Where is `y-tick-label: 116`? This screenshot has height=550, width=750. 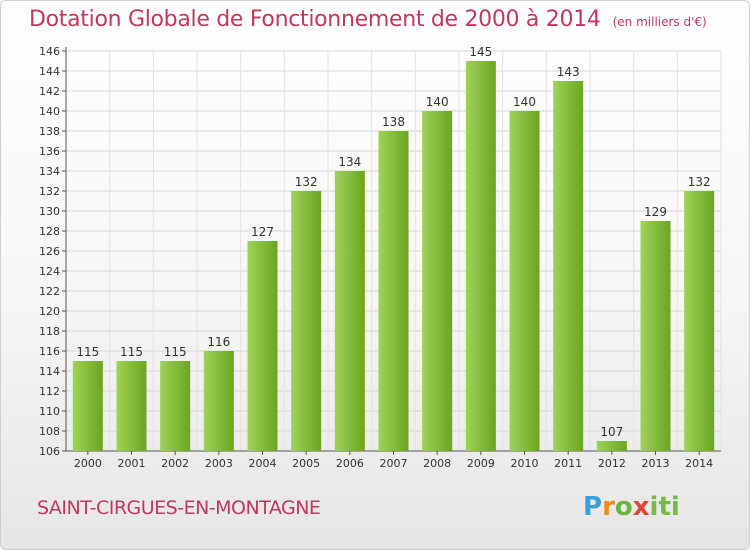 y-tick-label: 116 is located at coordinates (49, 351).